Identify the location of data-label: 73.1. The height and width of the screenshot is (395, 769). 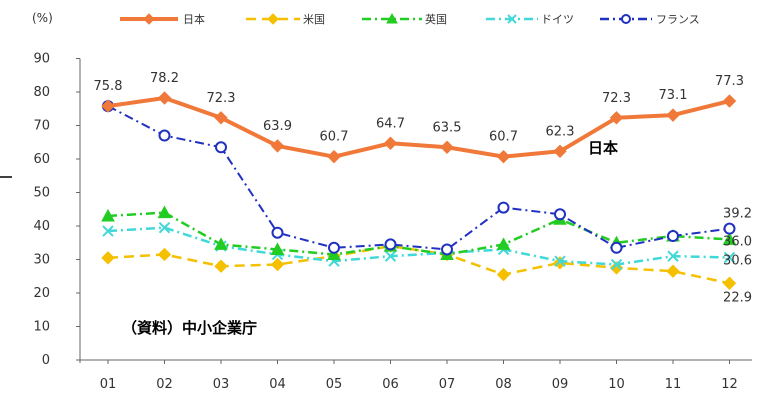
(673, 95).